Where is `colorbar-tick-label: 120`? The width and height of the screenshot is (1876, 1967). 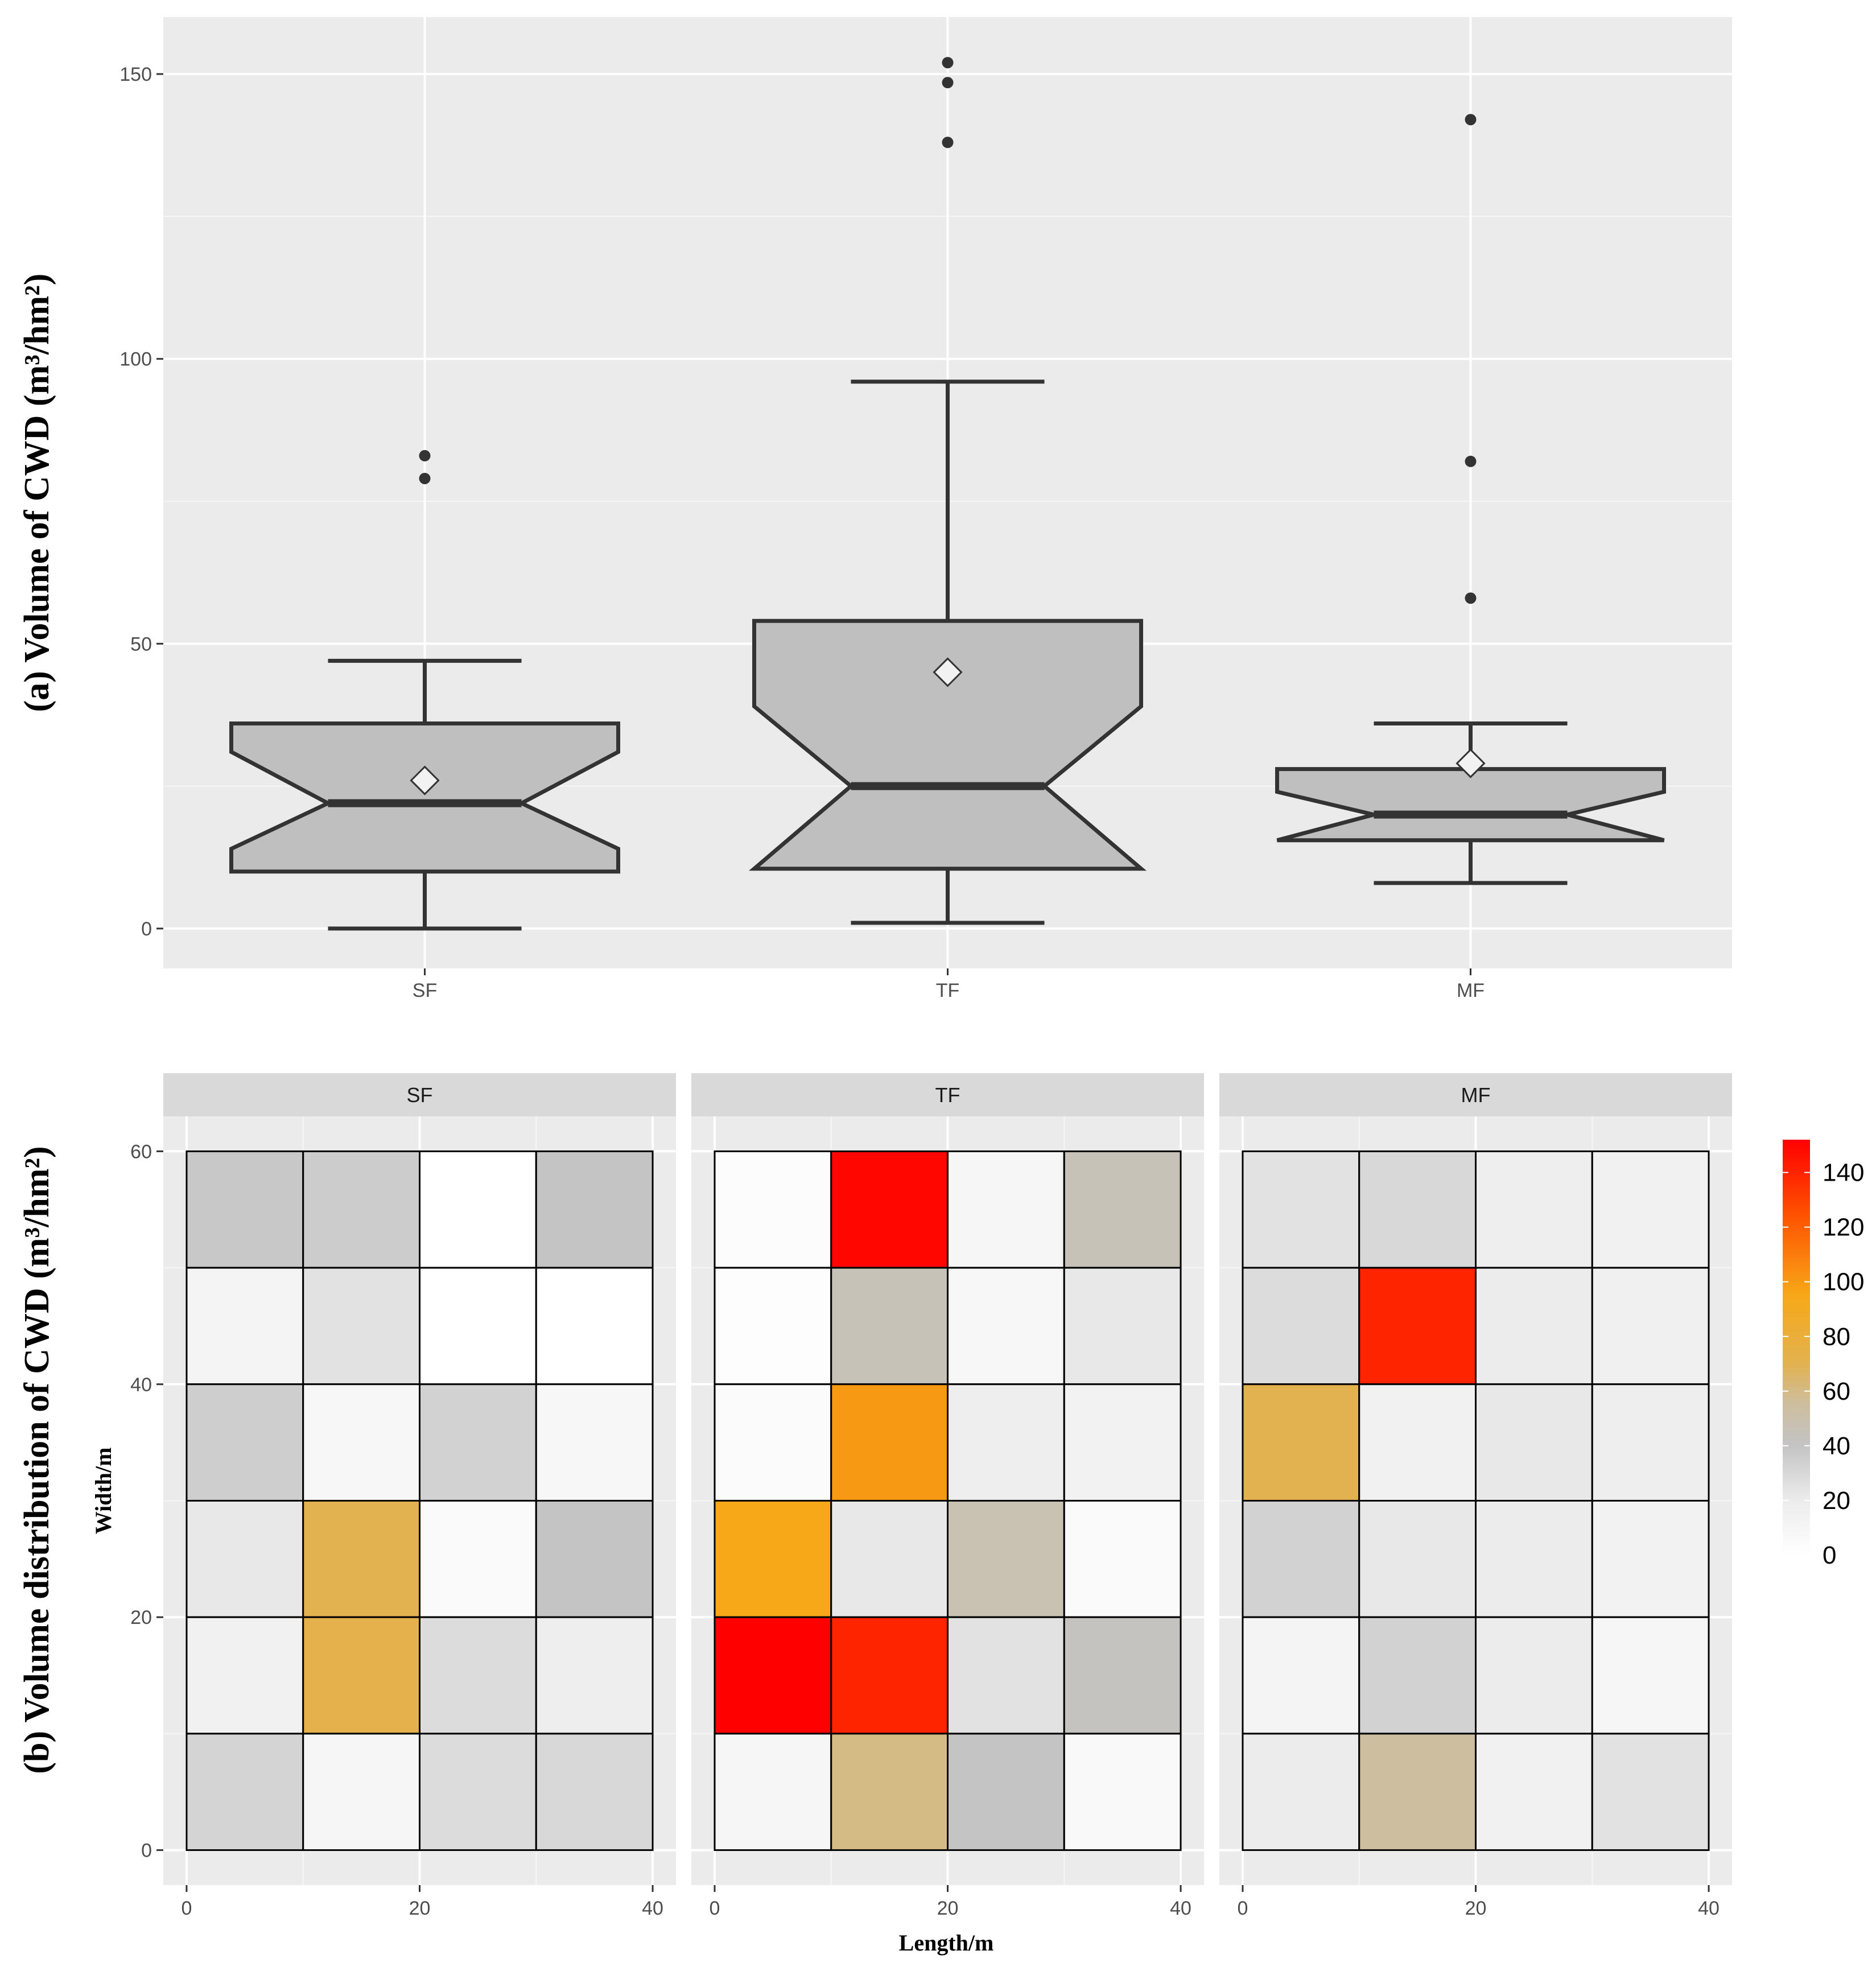 colorbar-tick-label: 120 is located at coordinates (1843, 1228).